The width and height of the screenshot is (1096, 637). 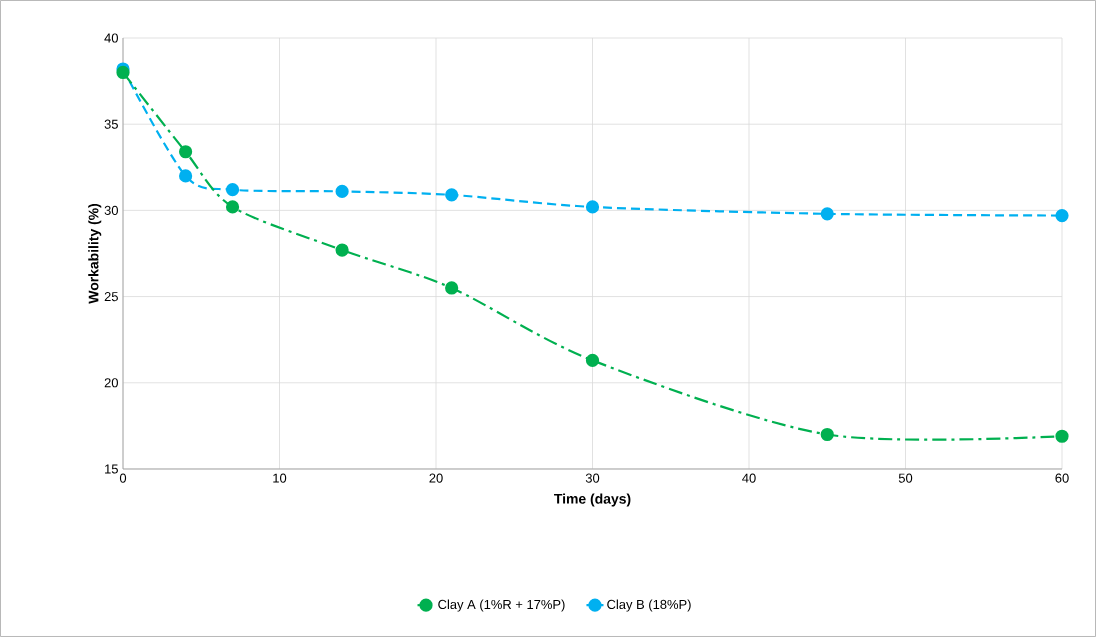 What do you see at coordinates (592, 500) in the screenshot?
I see `x-axis-title: Time (days)` at bounding box center [592, 500].